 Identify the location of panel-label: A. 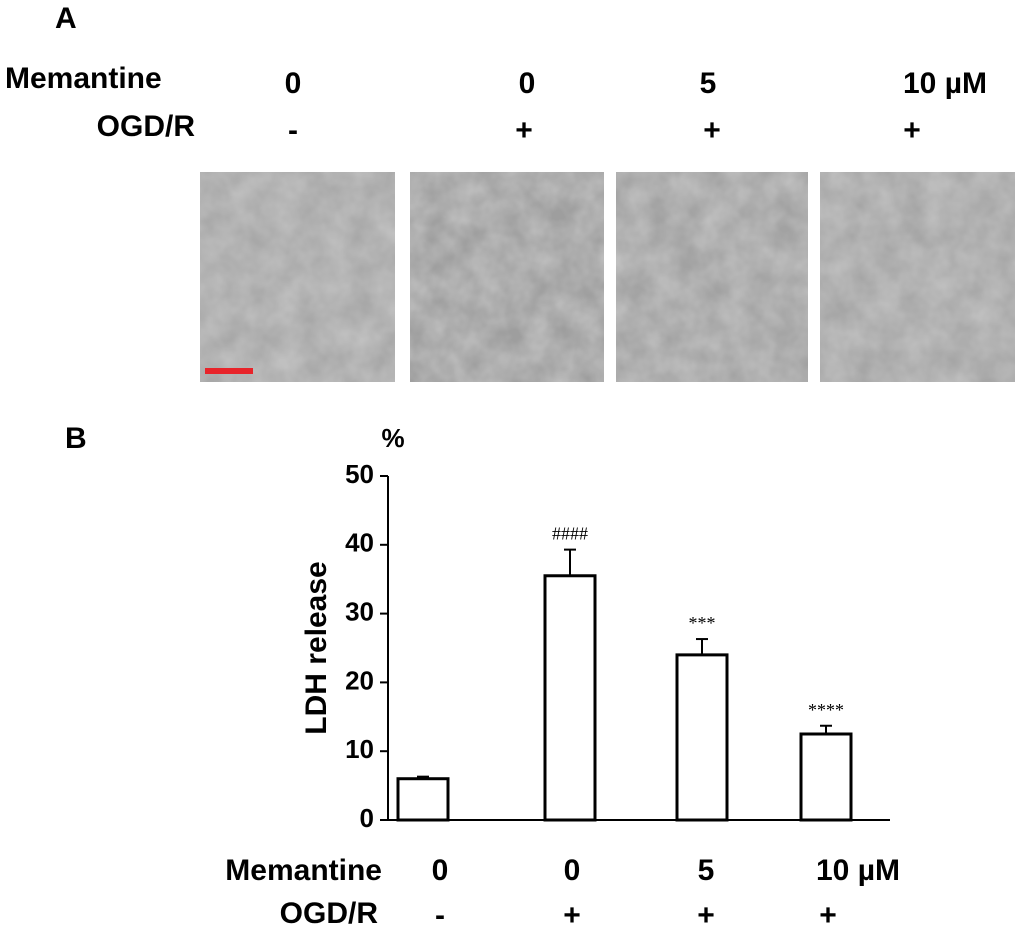
(66, 18).